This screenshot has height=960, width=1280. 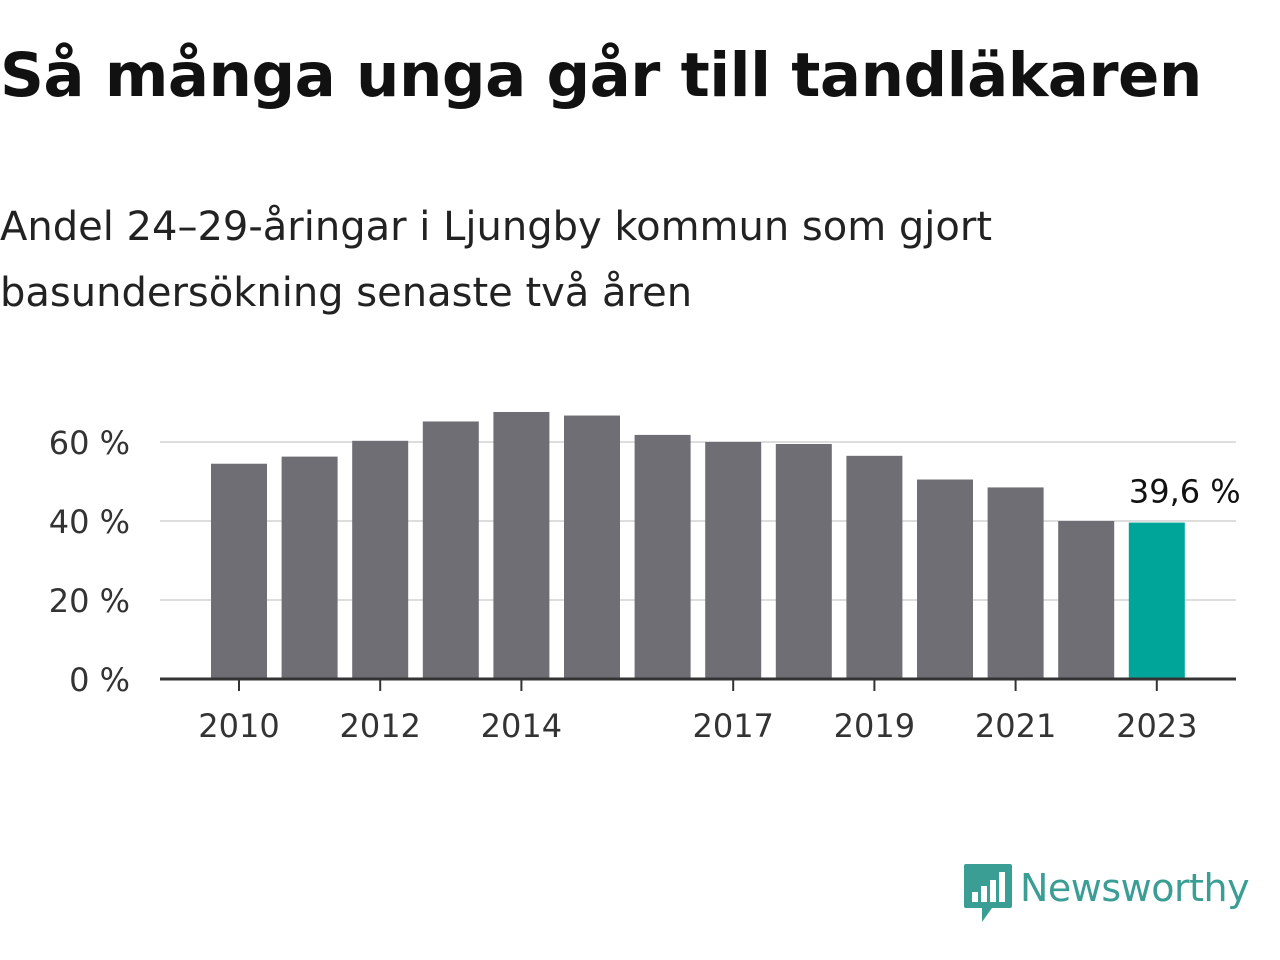 I want to click on value-annotation: 39,6 %, so click(x=1185, y=492).